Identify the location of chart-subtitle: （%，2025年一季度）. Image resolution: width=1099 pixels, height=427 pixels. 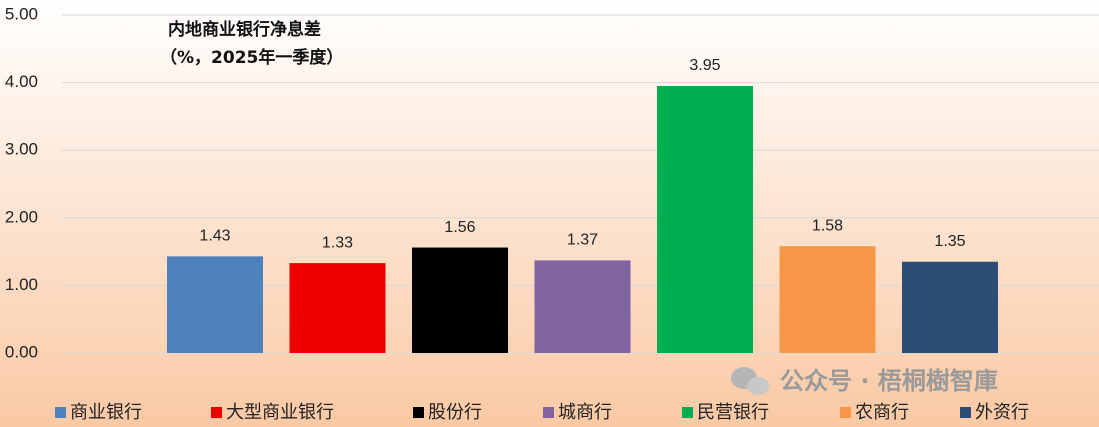
(251, 57).